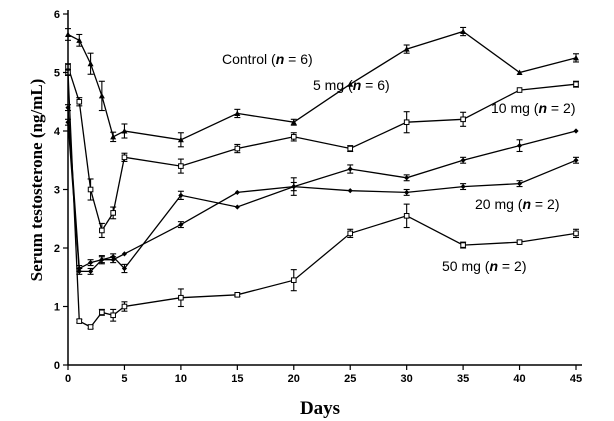 The height and width of the screenshot is (421, 614). What do you see at coordinates (57, 366) in the screenshot?
I see `y-tick-label: 0` at bounding box center [57, 366].